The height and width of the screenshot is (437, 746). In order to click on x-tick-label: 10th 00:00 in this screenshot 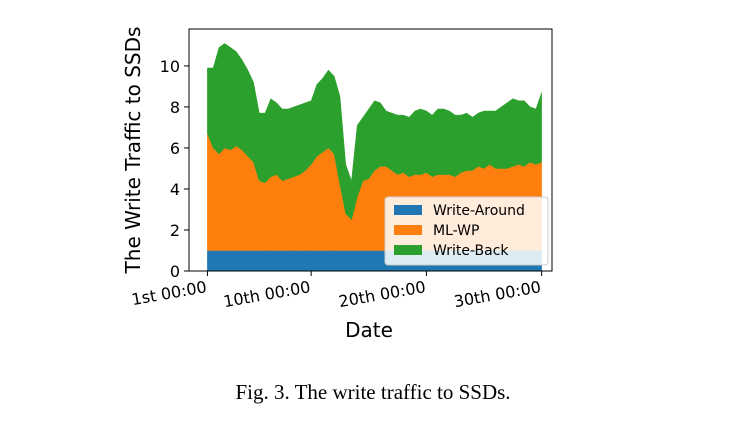, I will do `click(267, 294)`.